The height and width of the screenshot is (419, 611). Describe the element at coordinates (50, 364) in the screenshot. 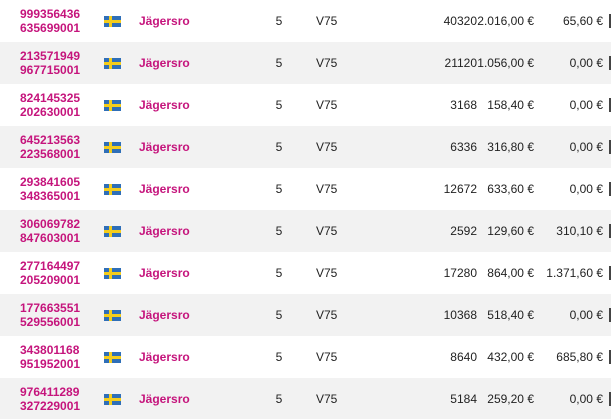

I see `bet-id-line2: 951952001` at that location.